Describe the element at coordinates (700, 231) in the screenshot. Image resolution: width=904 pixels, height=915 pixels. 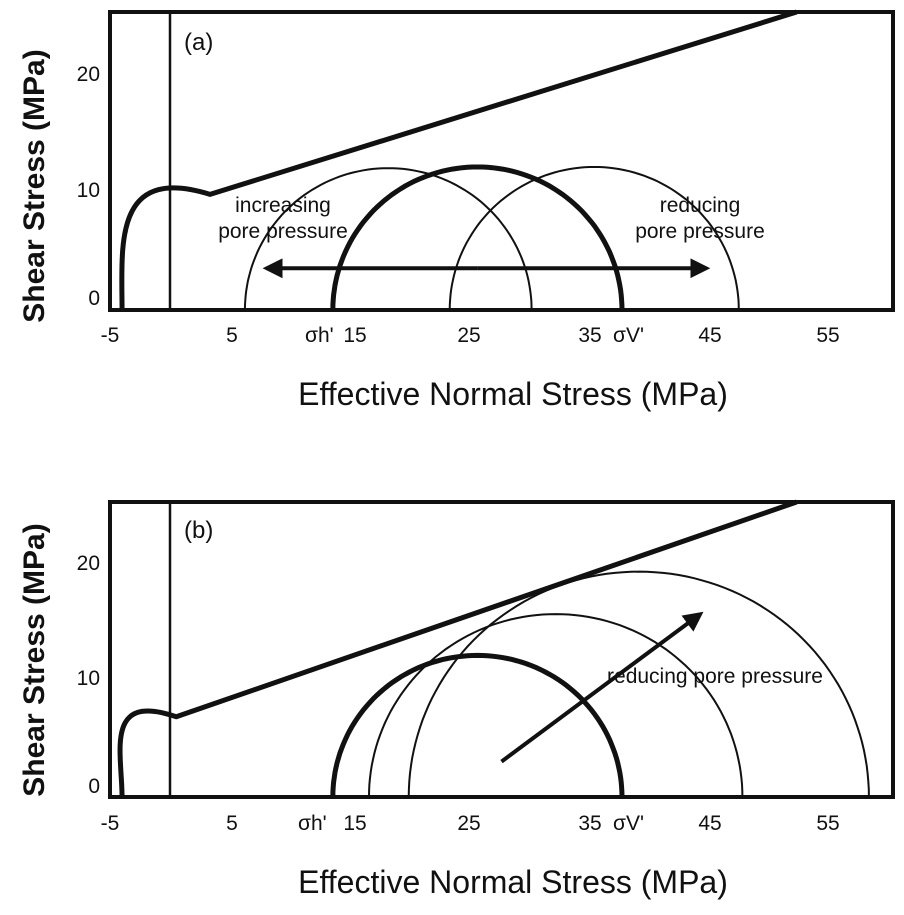
I see `annotation-reducing: pore pressure` at that location.